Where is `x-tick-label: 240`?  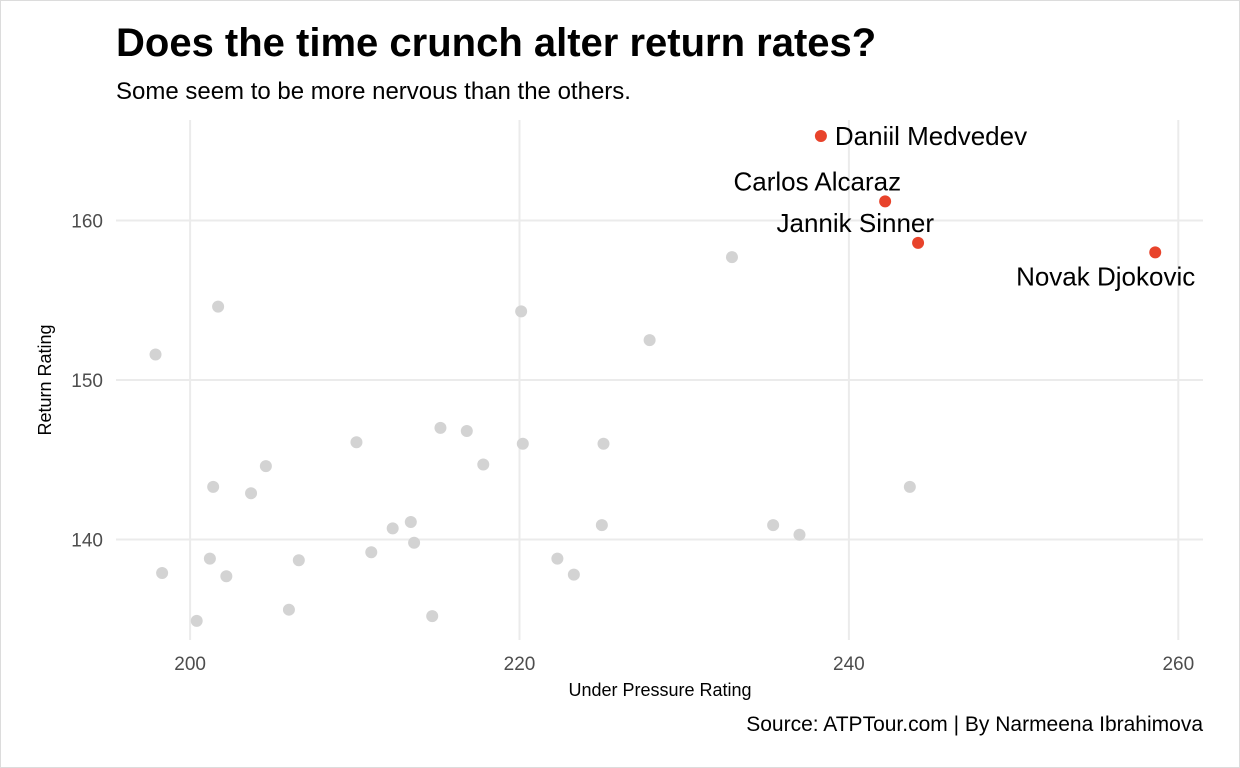
x-tick-label: 240 is located at coordinates (849, 664).